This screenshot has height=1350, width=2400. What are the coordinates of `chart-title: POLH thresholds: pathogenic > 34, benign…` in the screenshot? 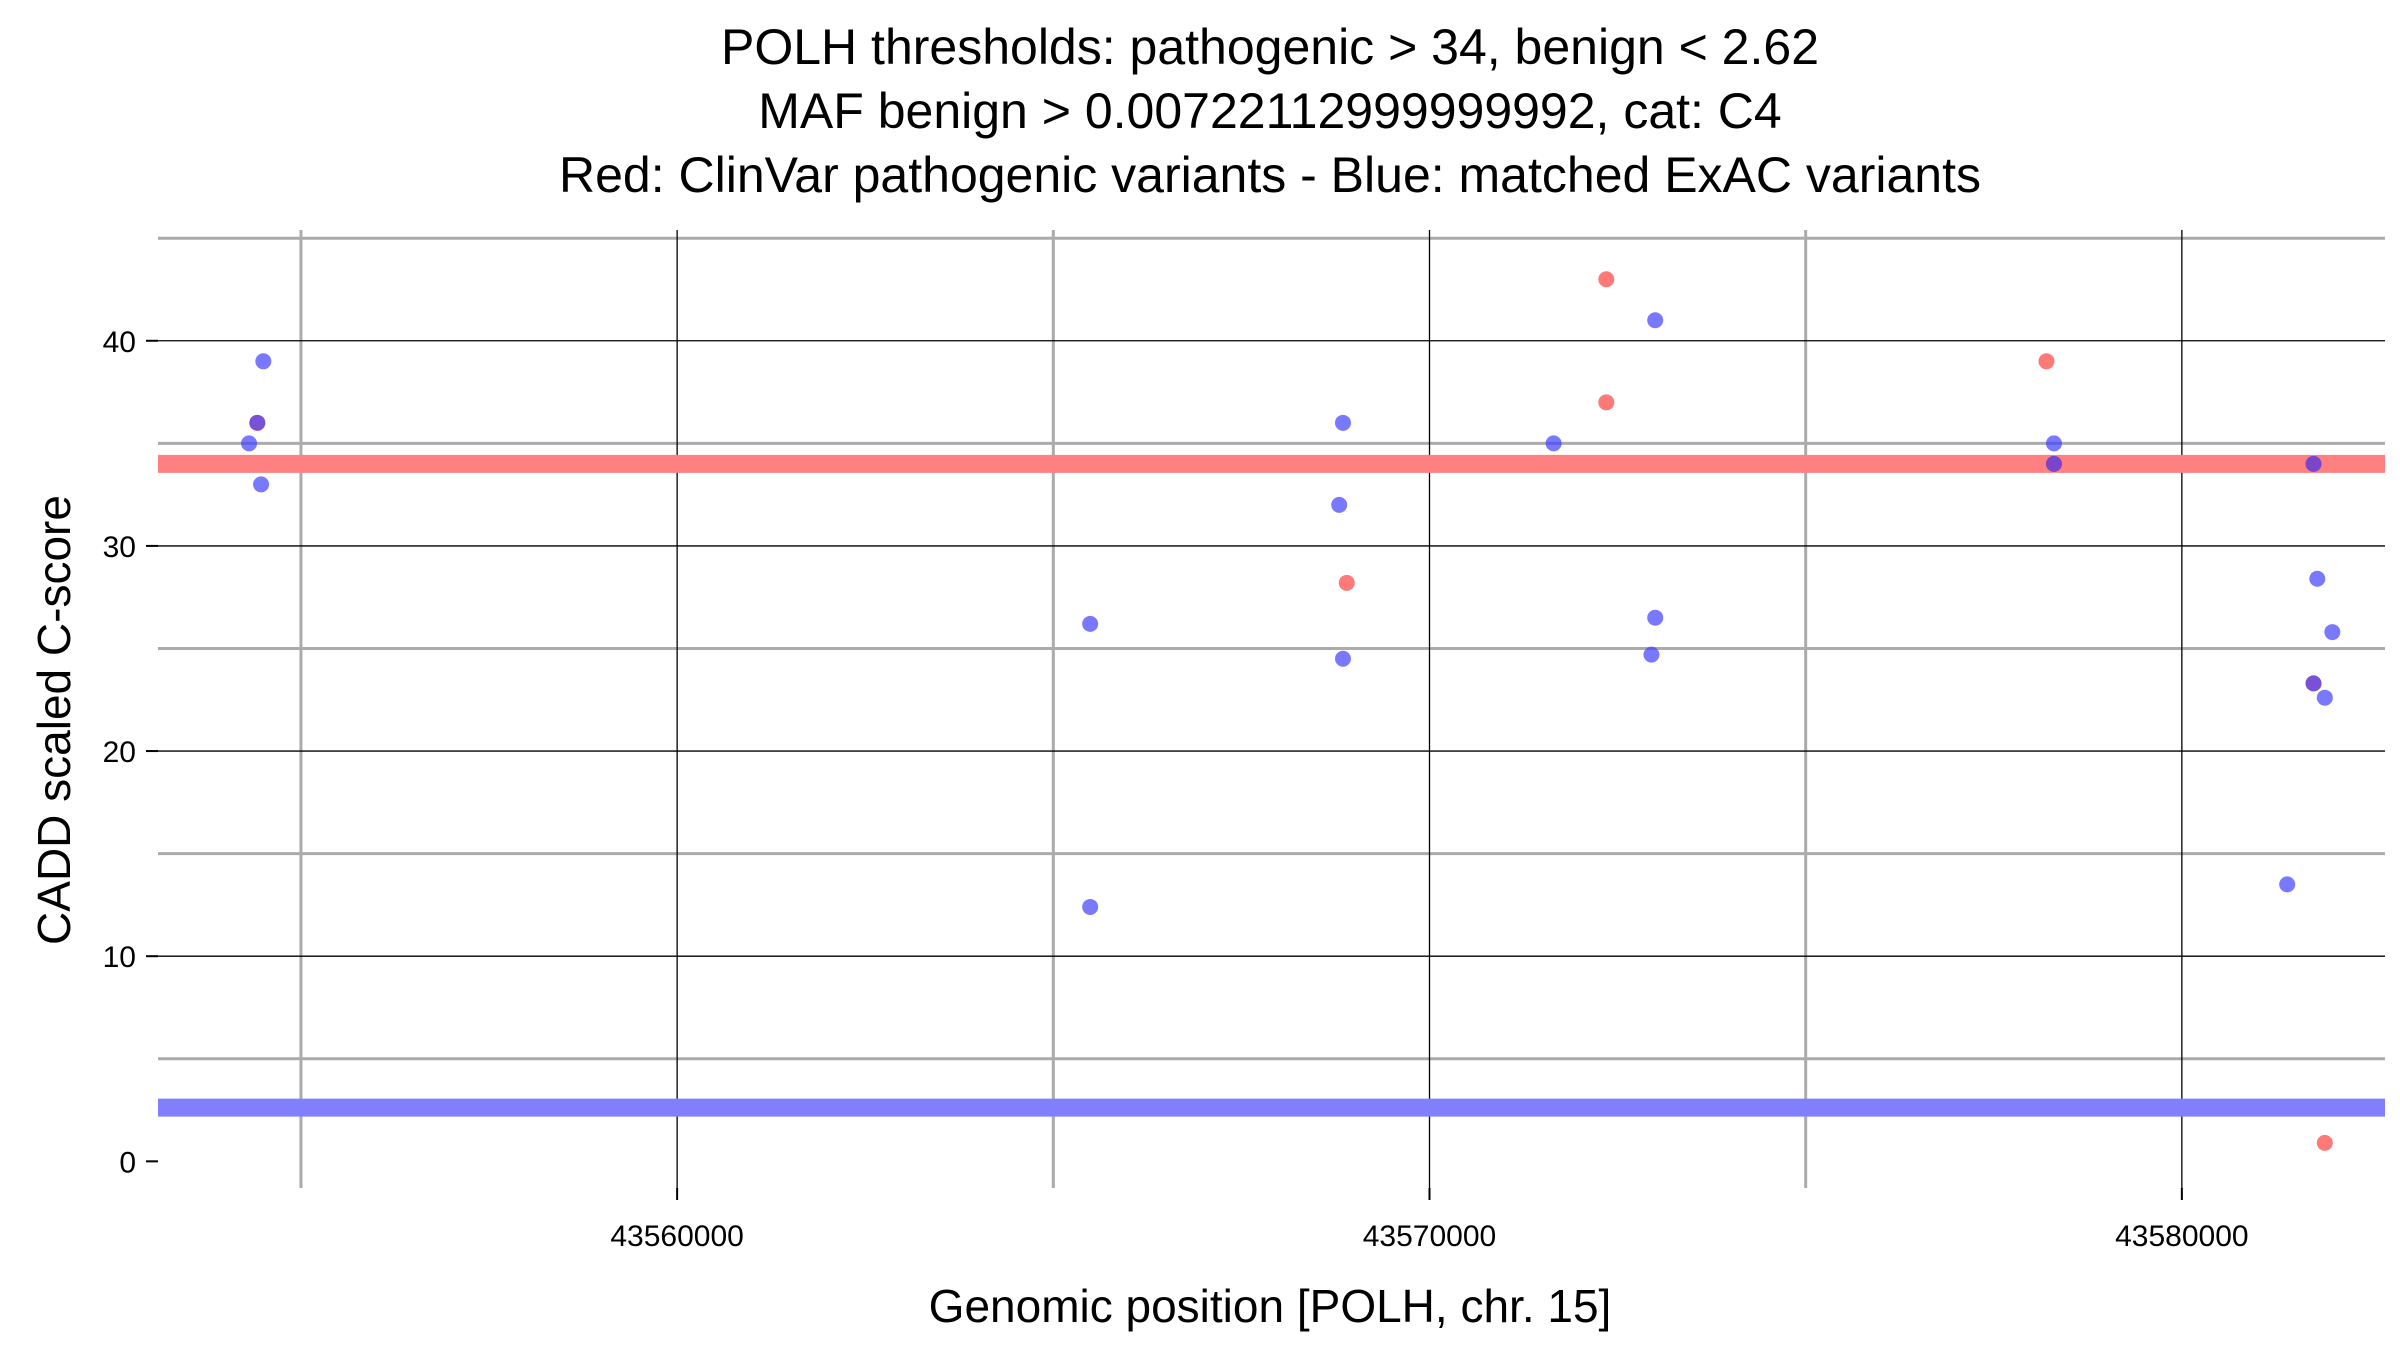 It's located at (1270, 111).